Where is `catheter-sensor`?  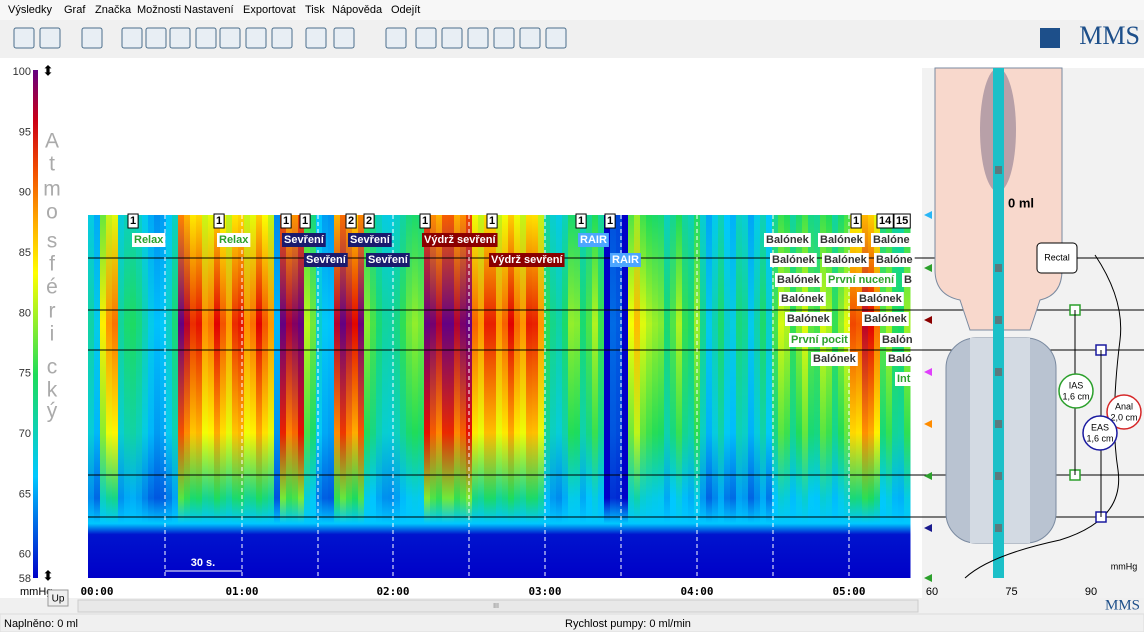 catheter-sensor is located at coordinates (998, 268).